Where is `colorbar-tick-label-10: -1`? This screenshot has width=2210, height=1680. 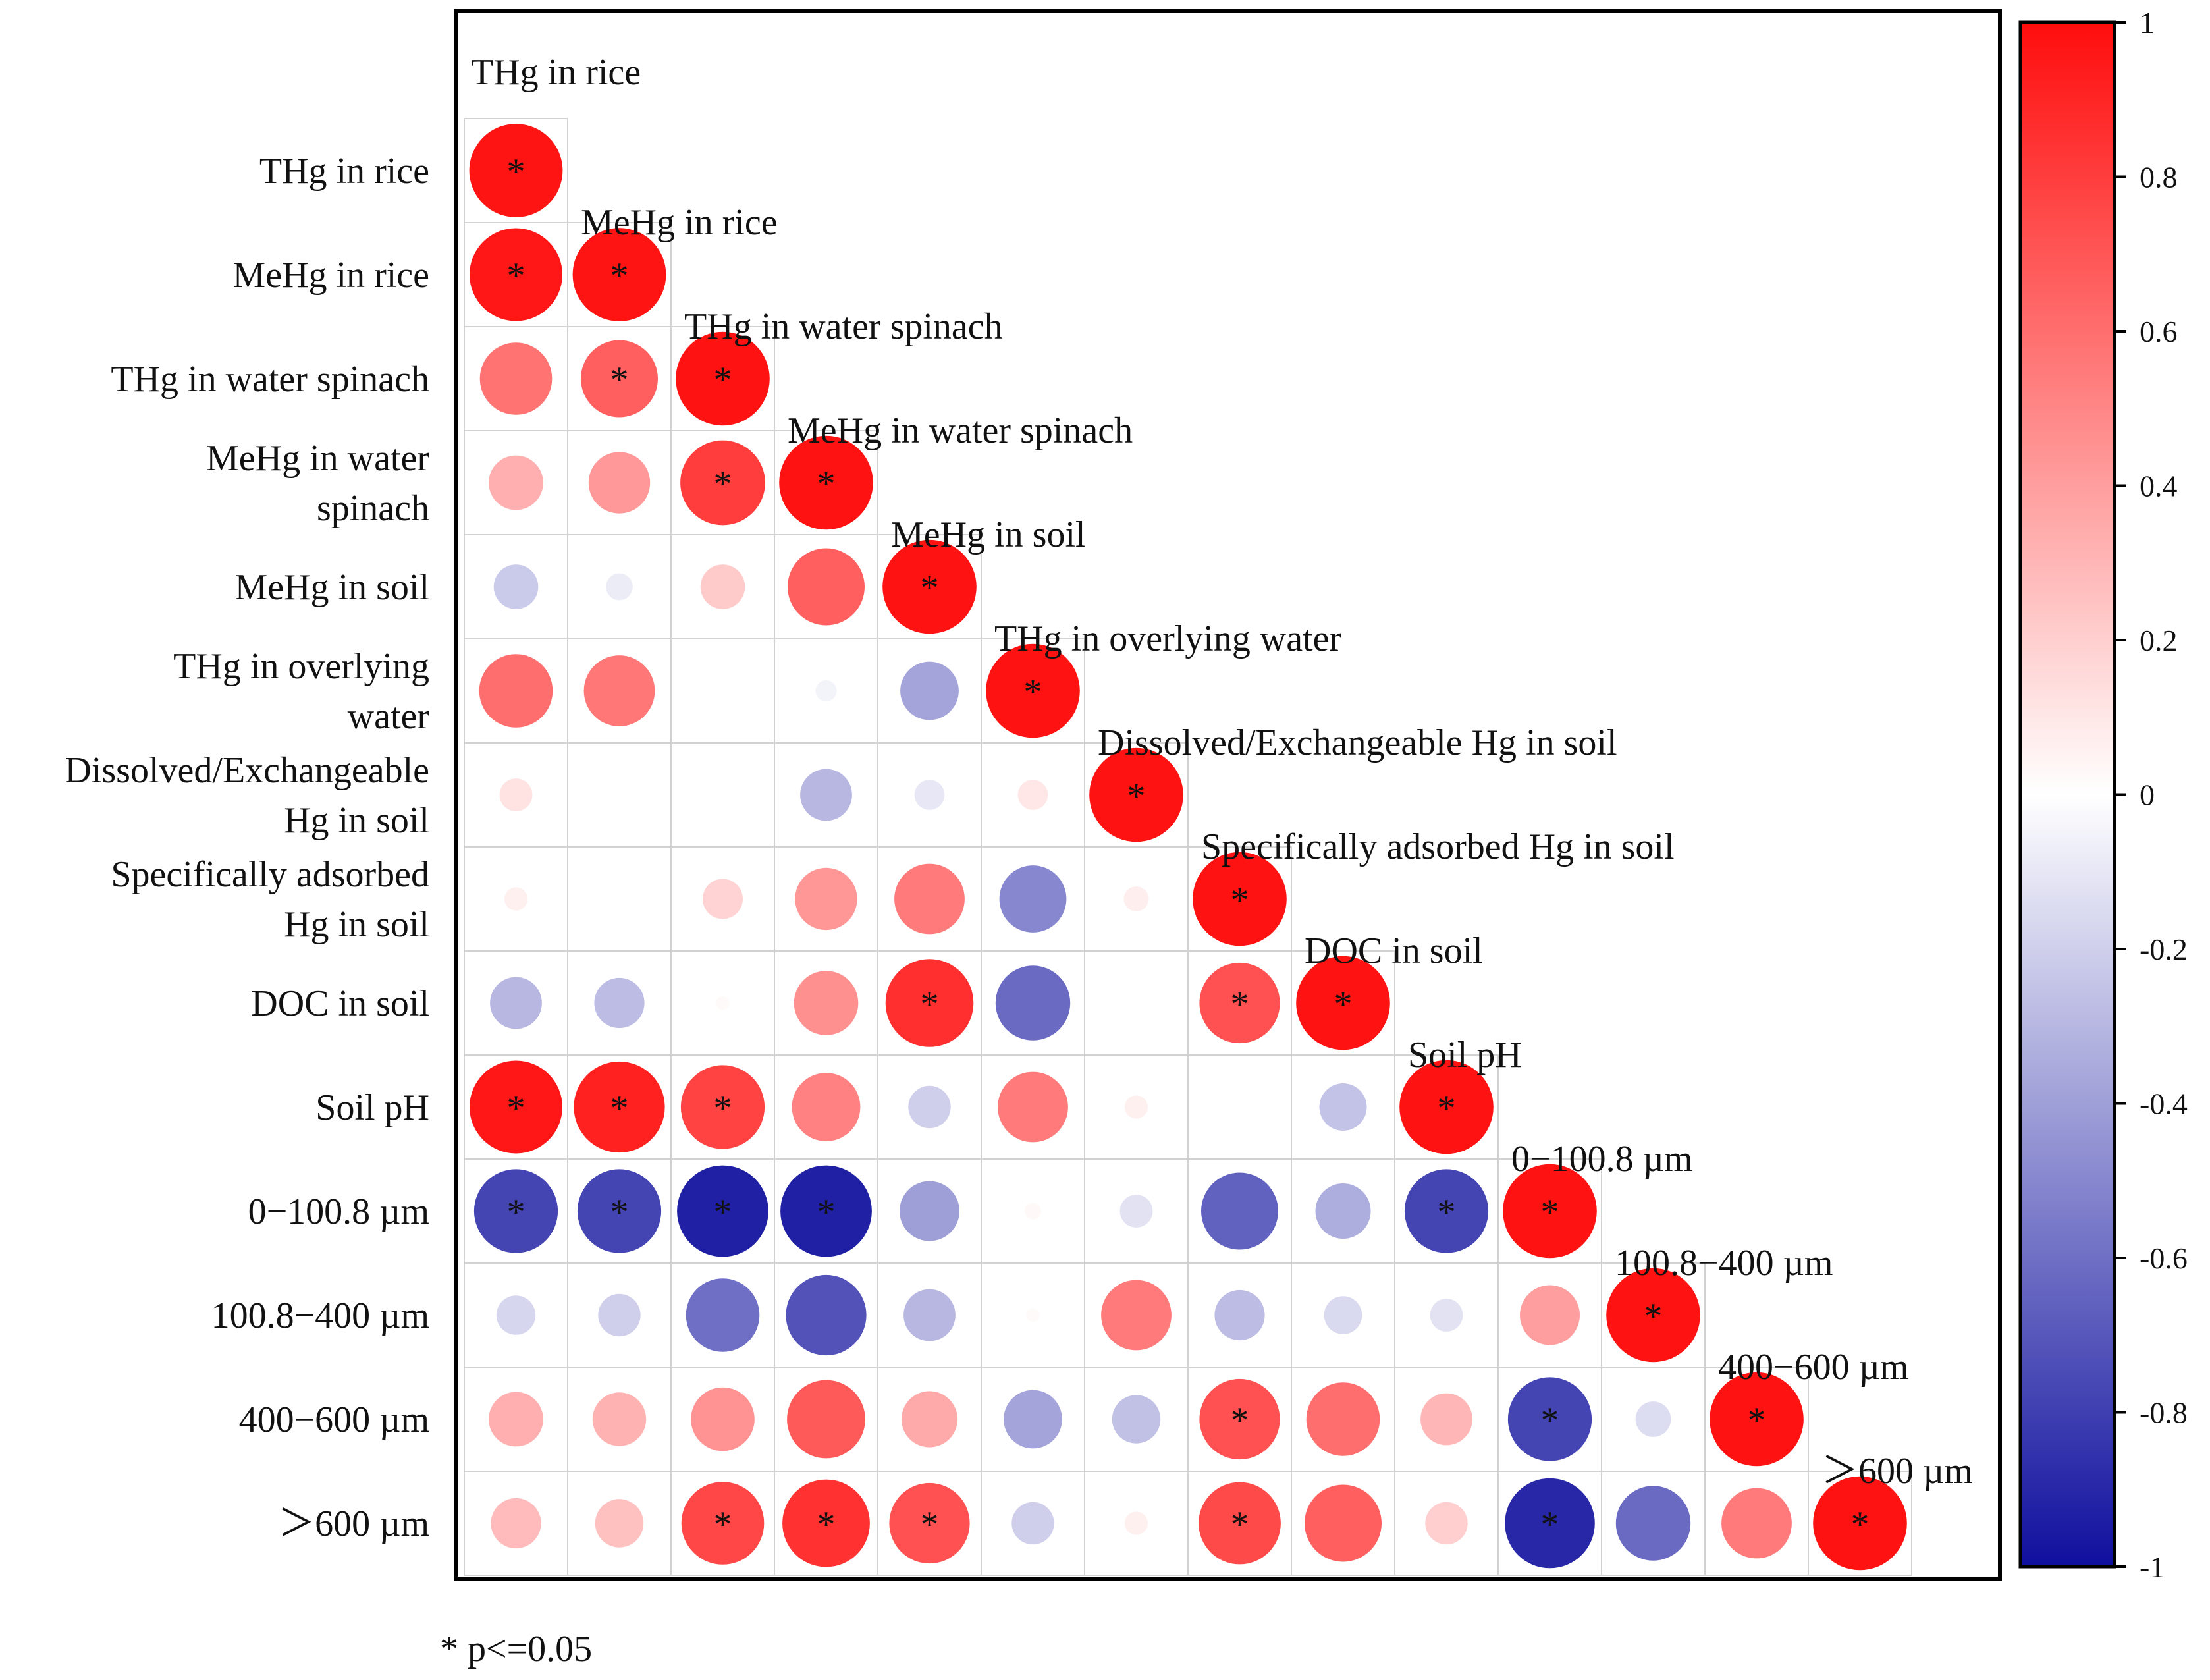 colorbar-tick-label-10: -1 is located at coordinates (2152, 1567).